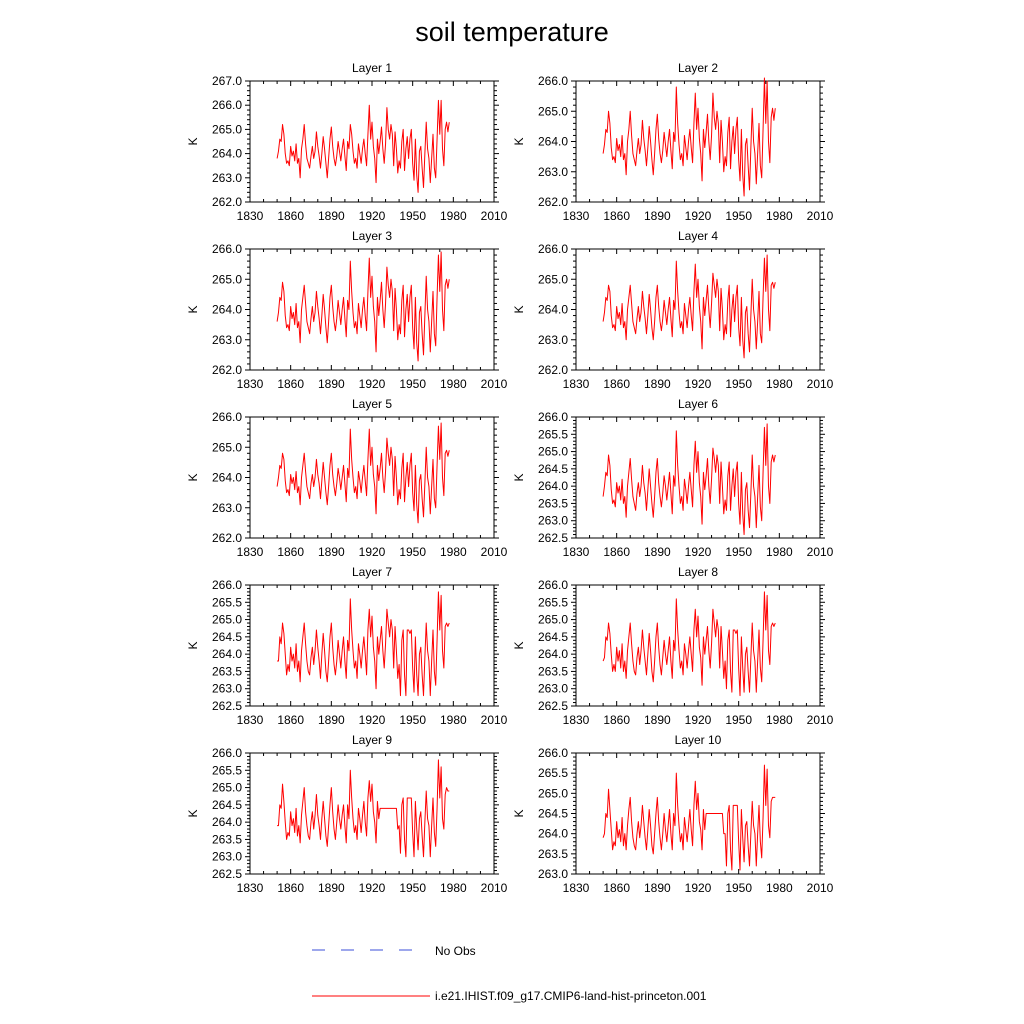  Describe the element at coordinates (698, 740) in the screenshot. I see `panel-title: Layer 10` at that location.